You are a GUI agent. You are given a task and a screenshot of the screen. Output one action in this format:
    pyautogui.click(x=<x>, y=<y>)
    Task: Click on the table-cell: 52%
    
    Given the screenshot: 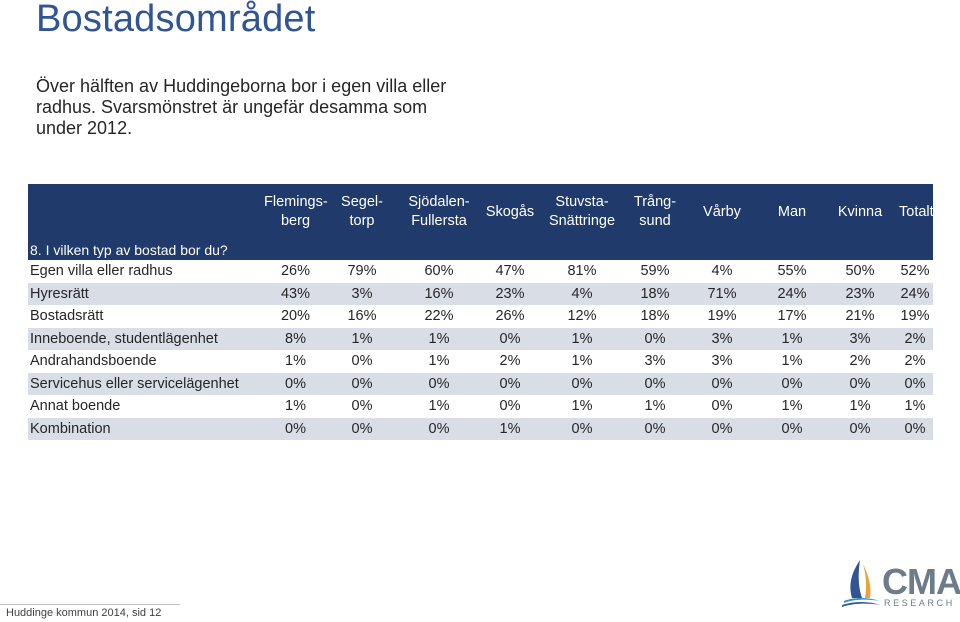 What is the action you would take?
    pyautogui.click(x=915, y=271)
    